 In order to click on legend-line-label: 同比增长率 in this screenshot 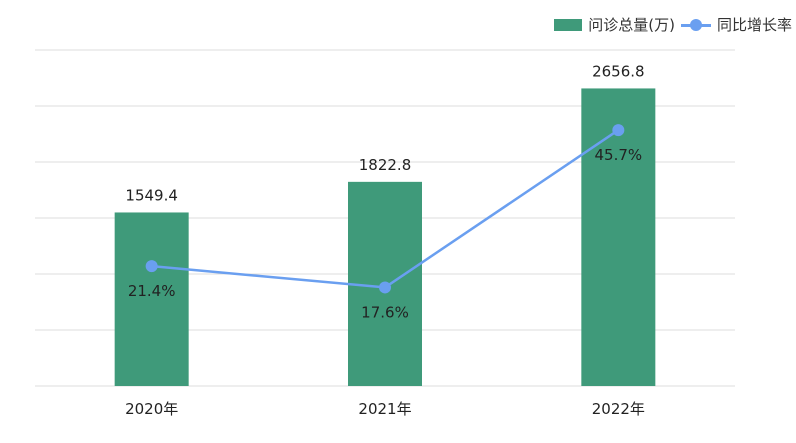, I will do `click(754, 25)`.